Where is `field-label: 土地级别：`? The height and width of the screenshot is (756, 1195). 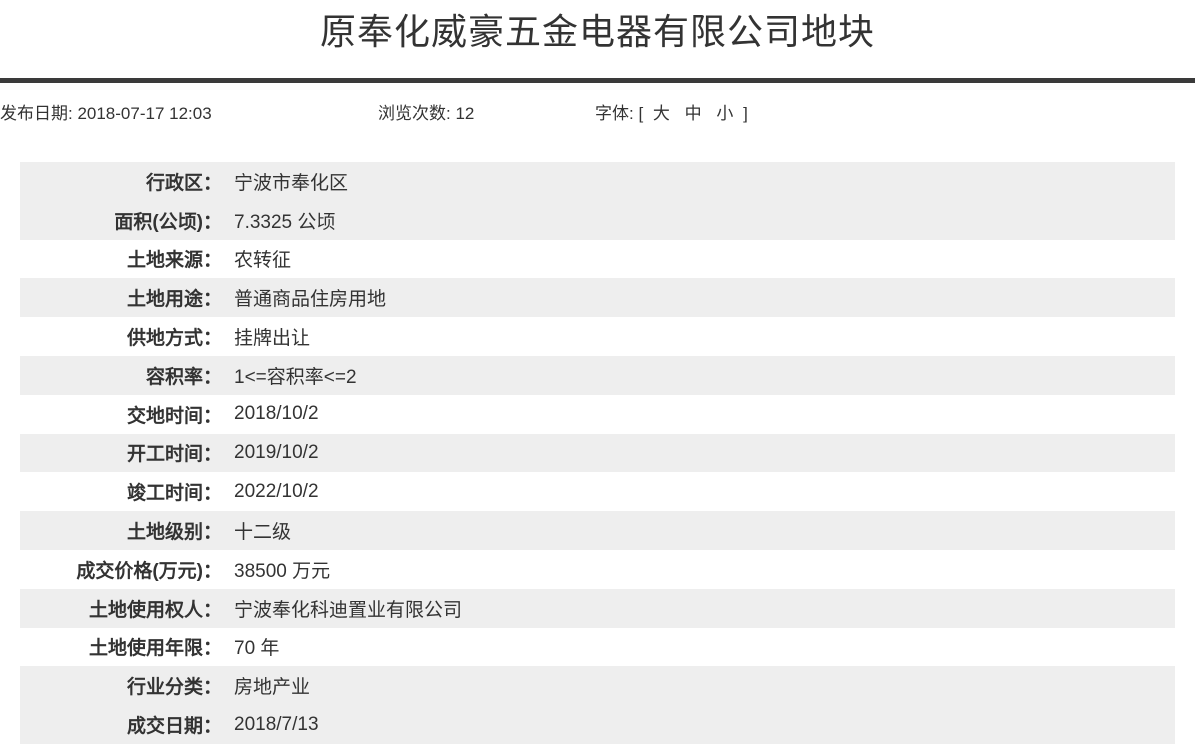 field-label: 土地级别： is located at coordinates (174, 533).